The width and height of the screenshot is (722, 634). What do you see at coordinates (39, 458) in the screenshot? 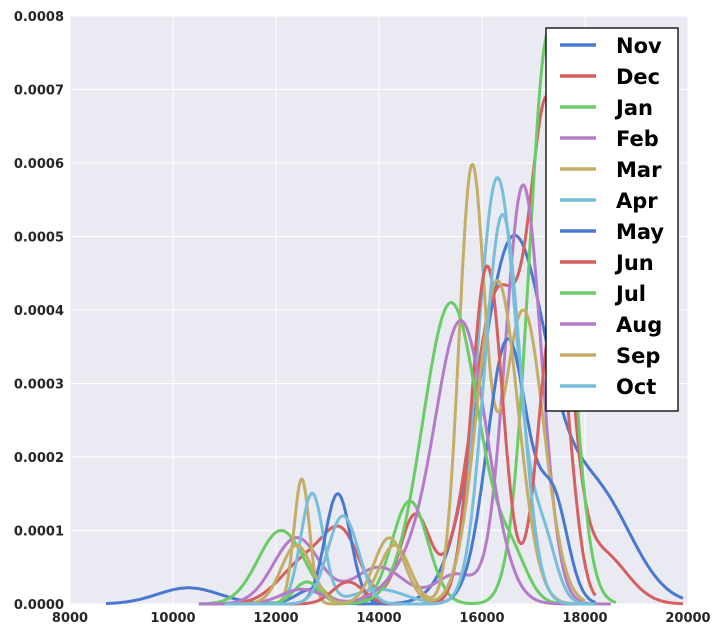
I see `y-tick-label: 0.0002` at bounding box center [39, 458].